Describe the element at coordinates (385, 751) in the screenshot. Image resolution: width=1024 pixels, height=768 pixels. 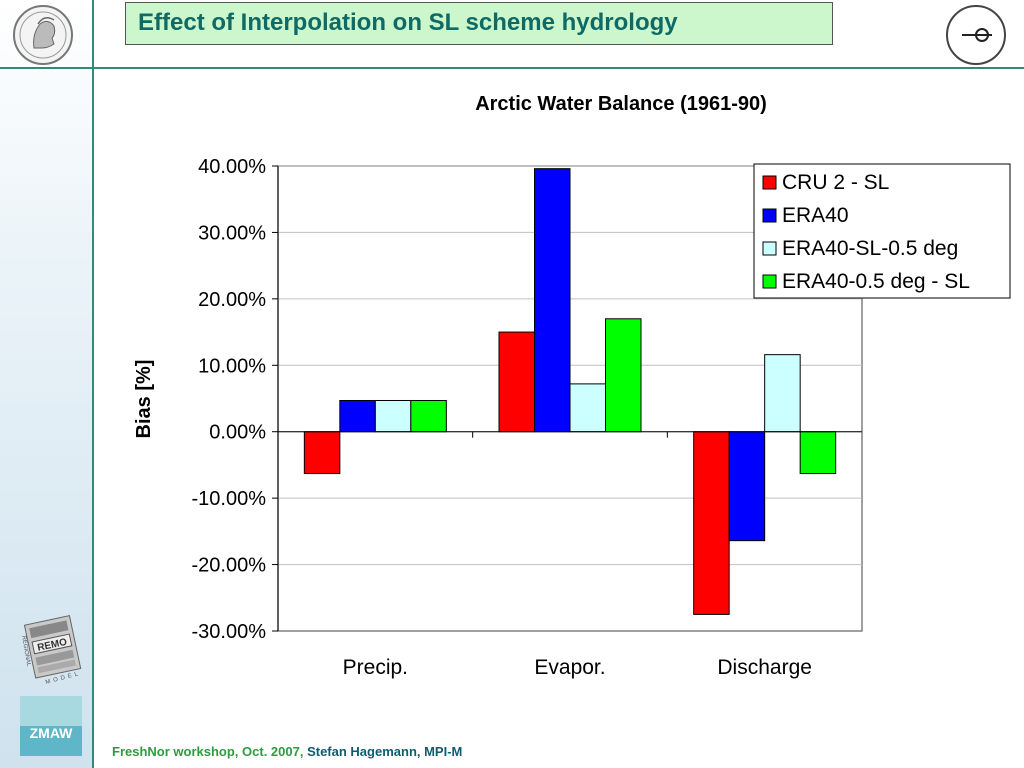
I see `footer-author: Stefan Hagemann, MPI-M` at that location.